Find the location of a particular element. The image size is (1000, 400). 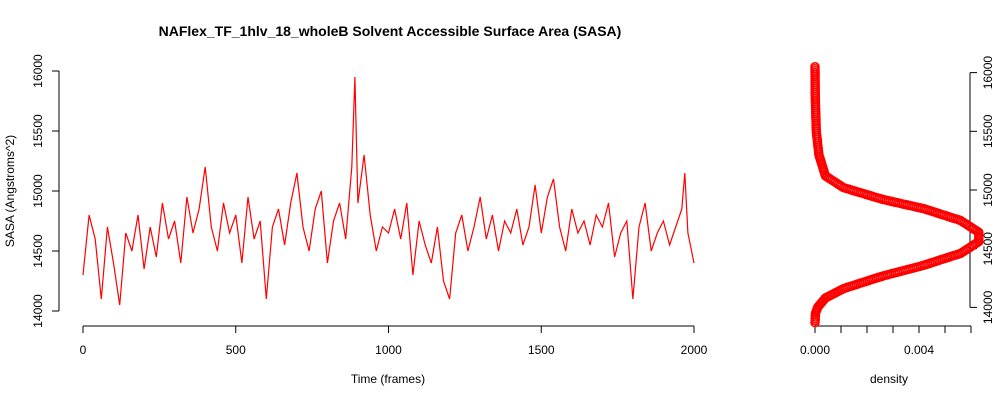

density-y-axis: 14000 14500 15000 15500 16000 is located at coordinates (982, 190).